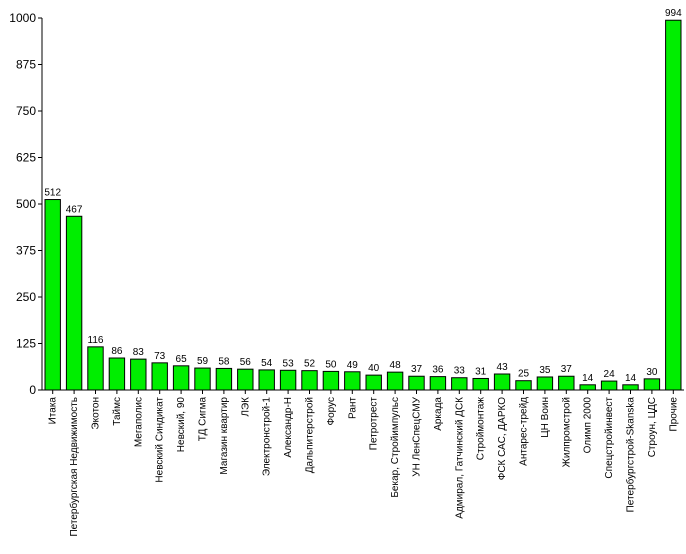  What do you see at coordinates (96, 413) in the screenshot?
I see `category-label: Экотон` at bounding box center [96, 413].